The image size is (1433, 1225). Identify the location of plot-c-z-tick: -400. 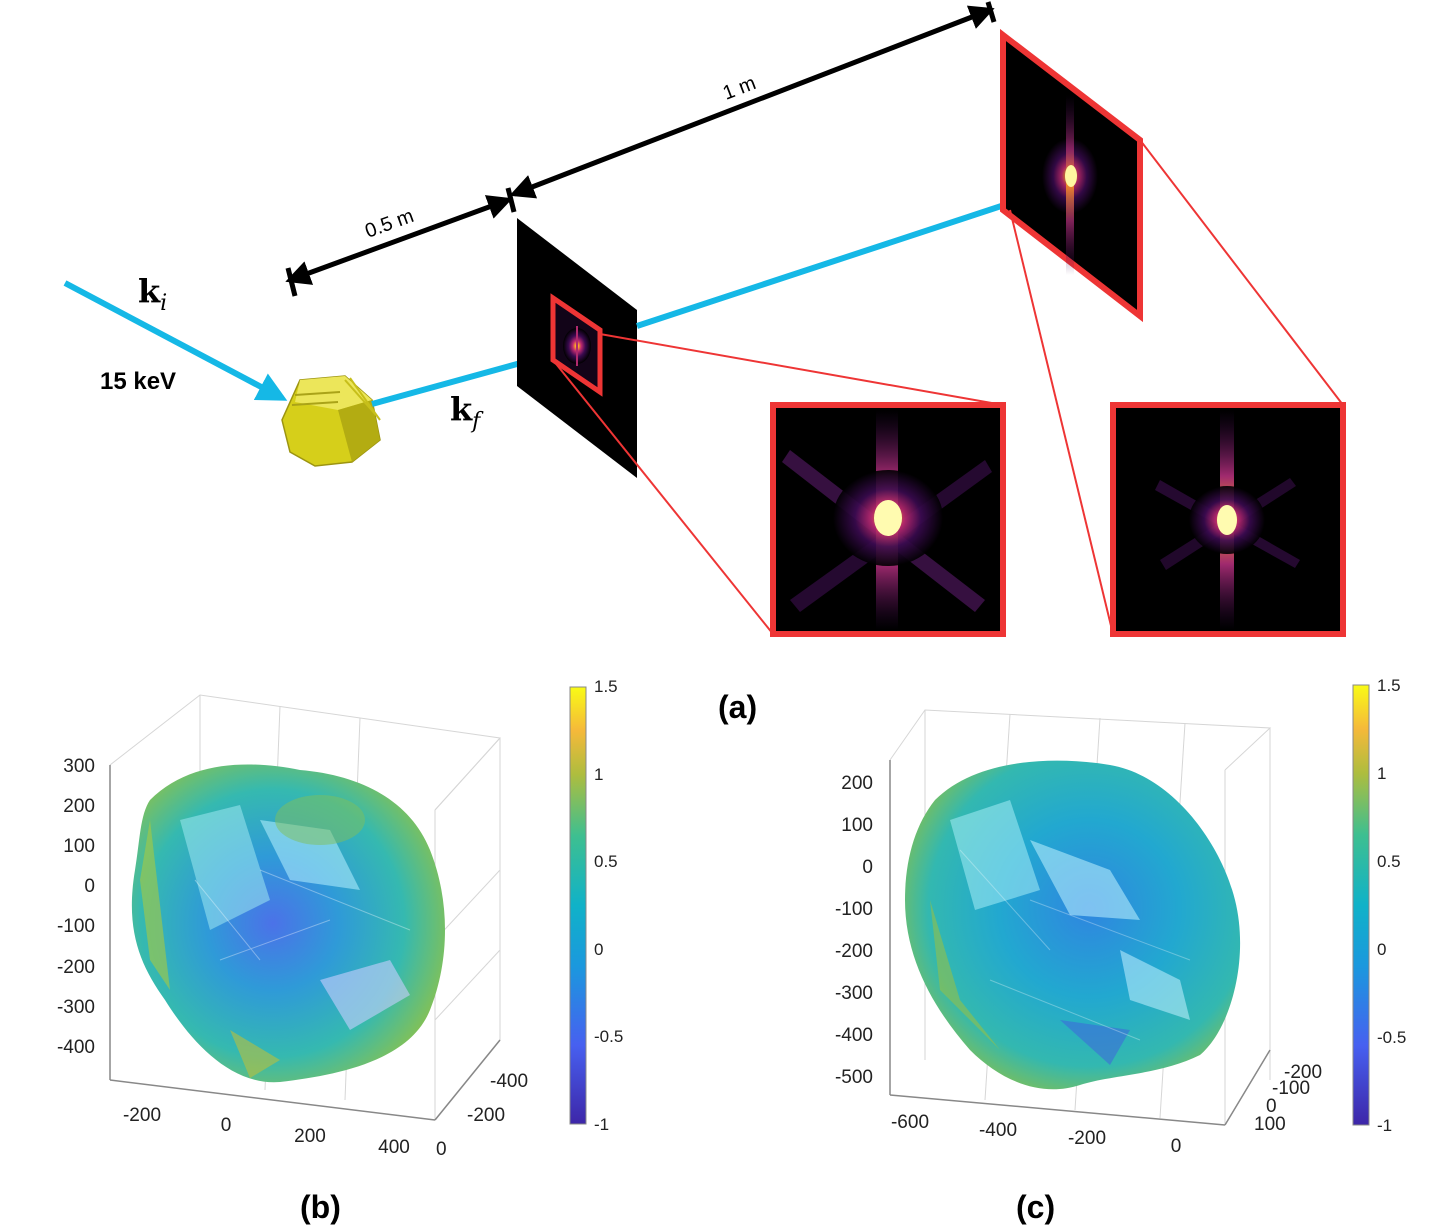
(854, 1035).